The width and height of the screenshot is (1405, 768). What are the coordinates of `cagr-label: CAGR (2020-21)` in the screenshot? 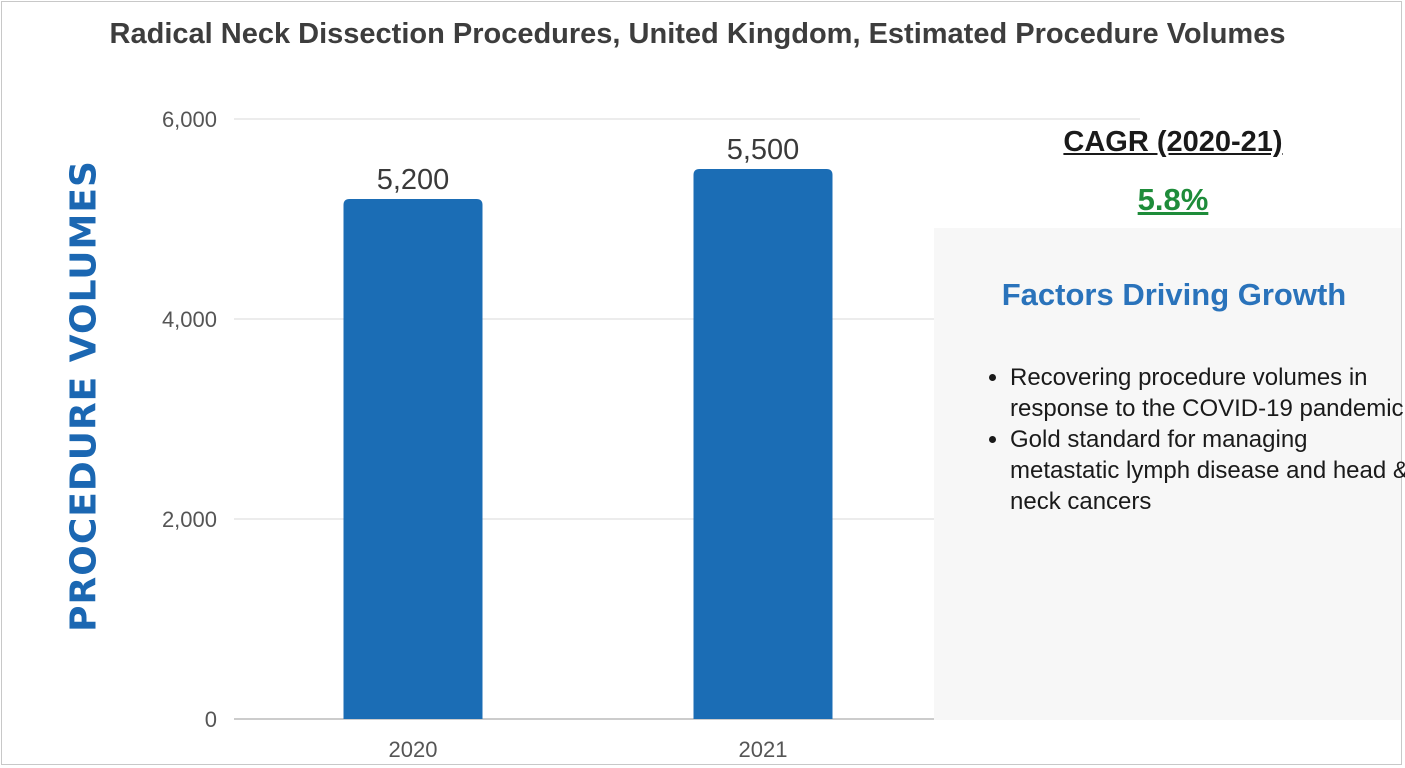 It's located at (1173, 142).